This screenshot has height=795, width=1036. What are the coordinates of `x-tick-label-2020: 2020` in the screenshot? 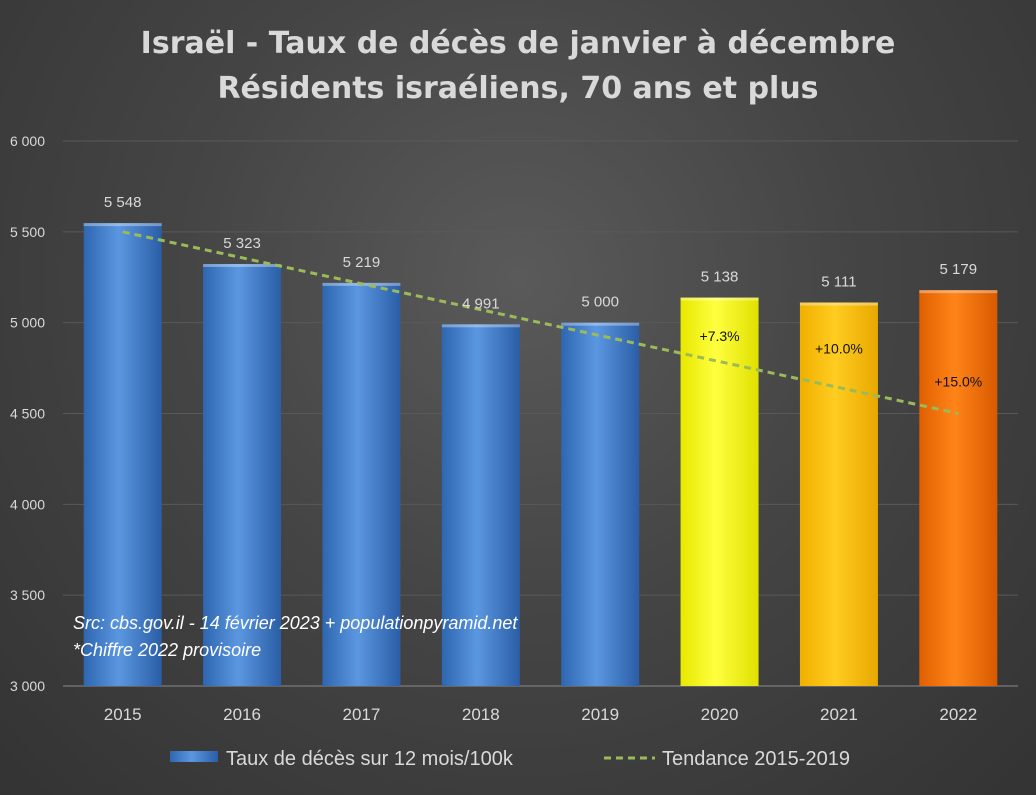 It's located at (720, 714).